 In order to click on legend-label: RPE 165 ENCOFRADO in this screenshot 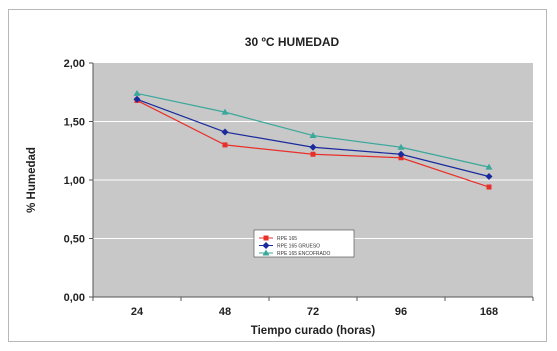, I will do `click(303, 254)`.